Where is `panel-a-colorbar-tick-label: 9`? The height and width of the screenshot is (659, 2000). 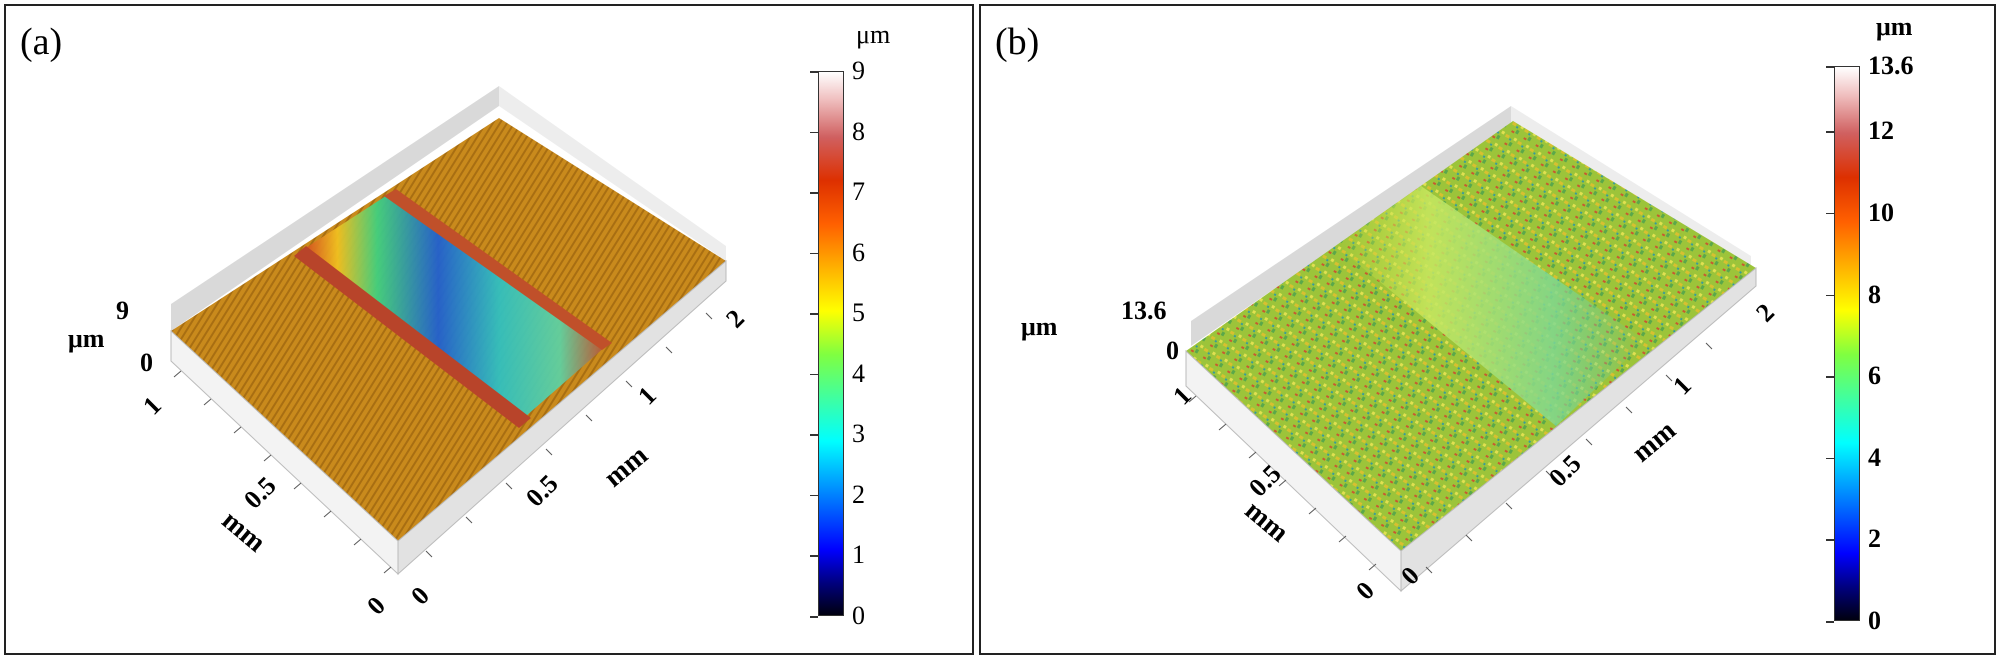
panel-a-colorbar-tick-label: 9 is located at coordinates (858, 70).